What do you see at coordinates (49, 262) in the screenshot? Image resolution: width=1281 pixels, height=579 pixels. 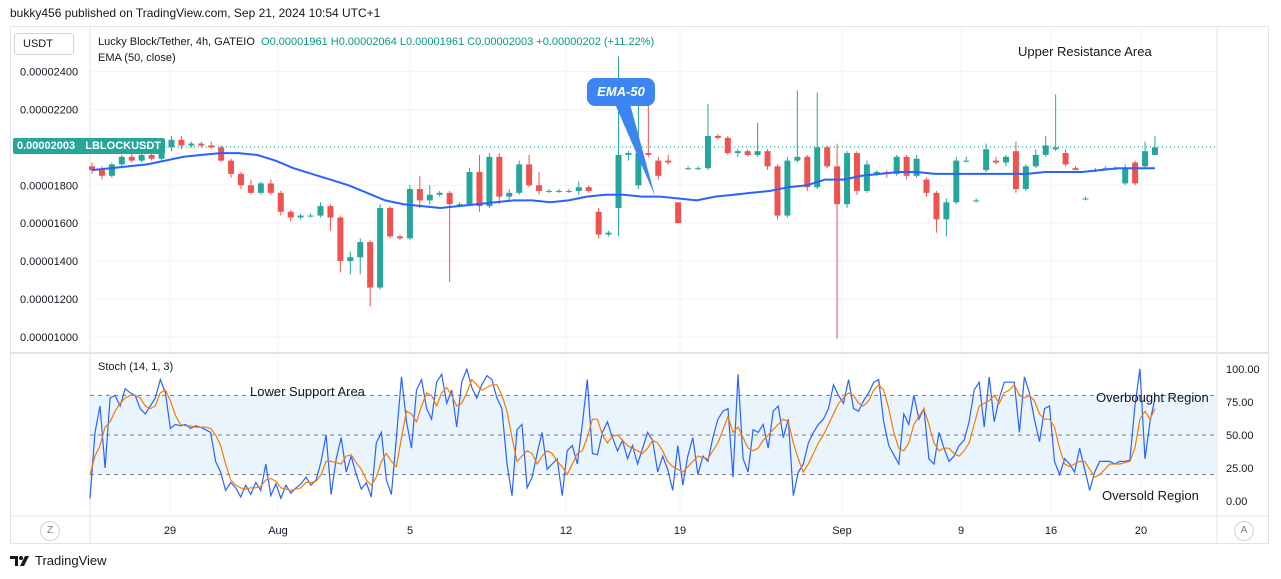 I see `y-tick-label: 0.00001400` at bounding box center [49, 262].